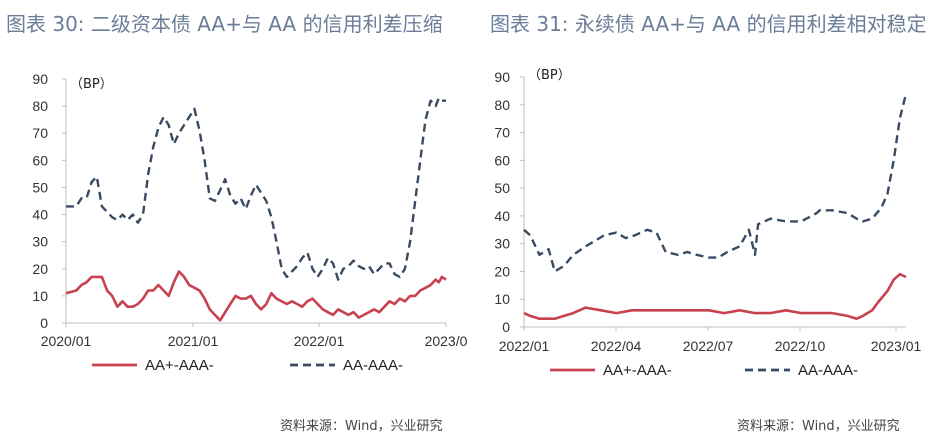 The image size is (948, 445). I want to click on source-note-left: 资料来源：Wind，兴业研究, so click(361, 426).